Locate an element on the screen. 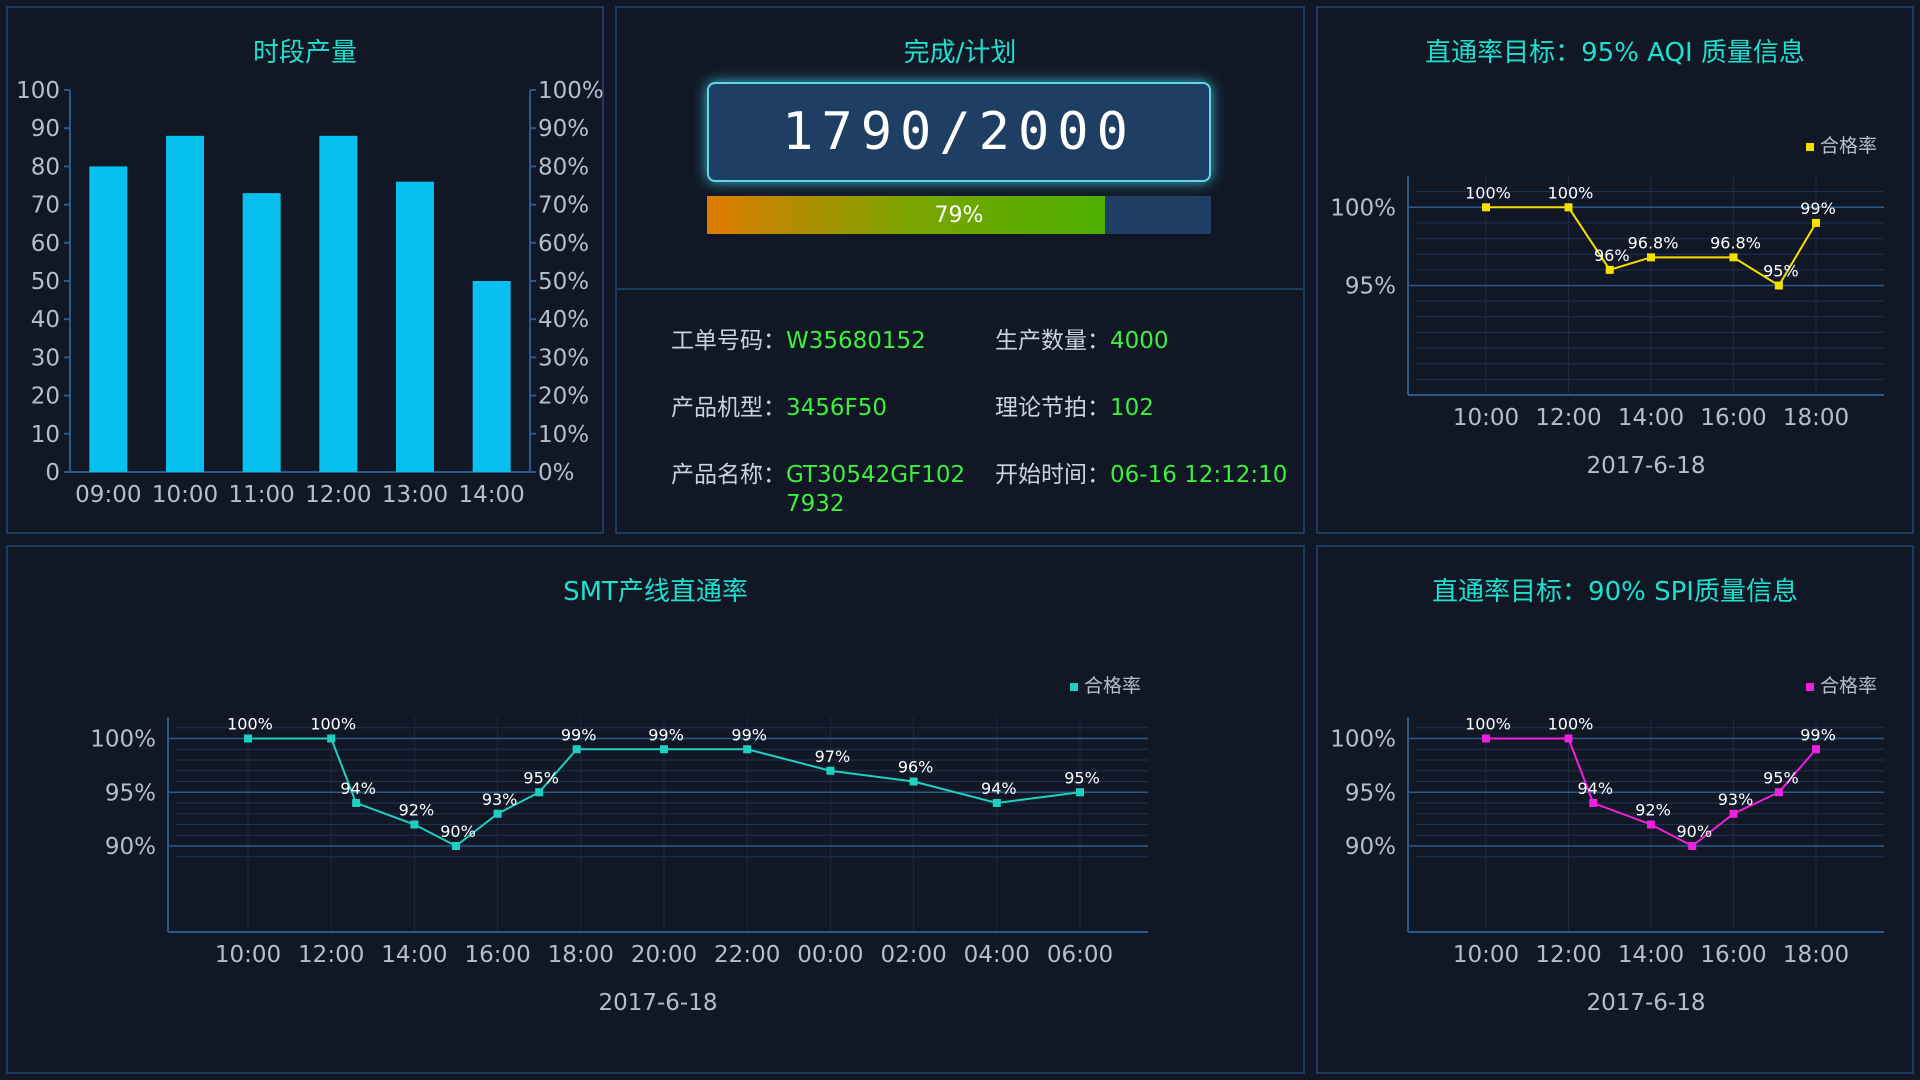 Image resolution: width=1920 pixels, height=1080 pixels. y-tick-label: 30 is located at coordinates (45, 358).